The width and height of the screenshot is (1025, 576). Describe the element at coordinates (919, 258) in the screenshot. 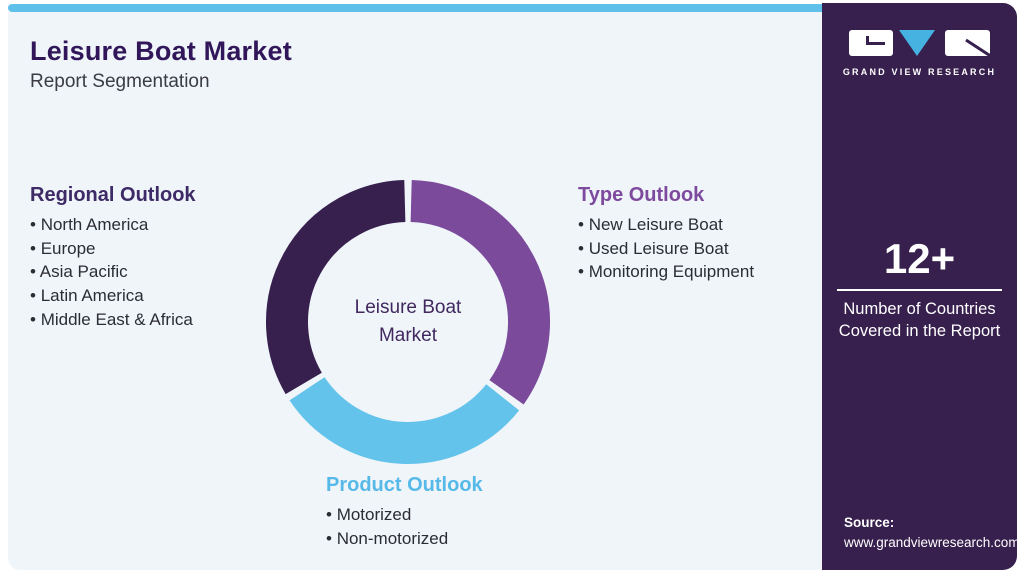

I see `countries-stat-value: 12+` at that location.